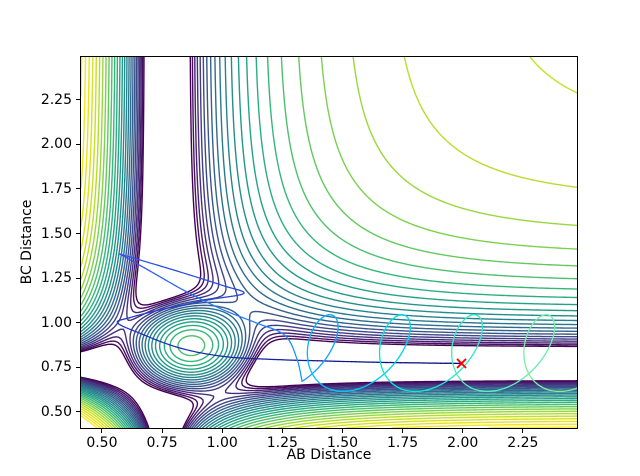 The image size is (640, 476). What do you see at coordinates (56, 99) in the screenshot?
I see `y-tick-label: 2.25` at bounding box center [56, 99].